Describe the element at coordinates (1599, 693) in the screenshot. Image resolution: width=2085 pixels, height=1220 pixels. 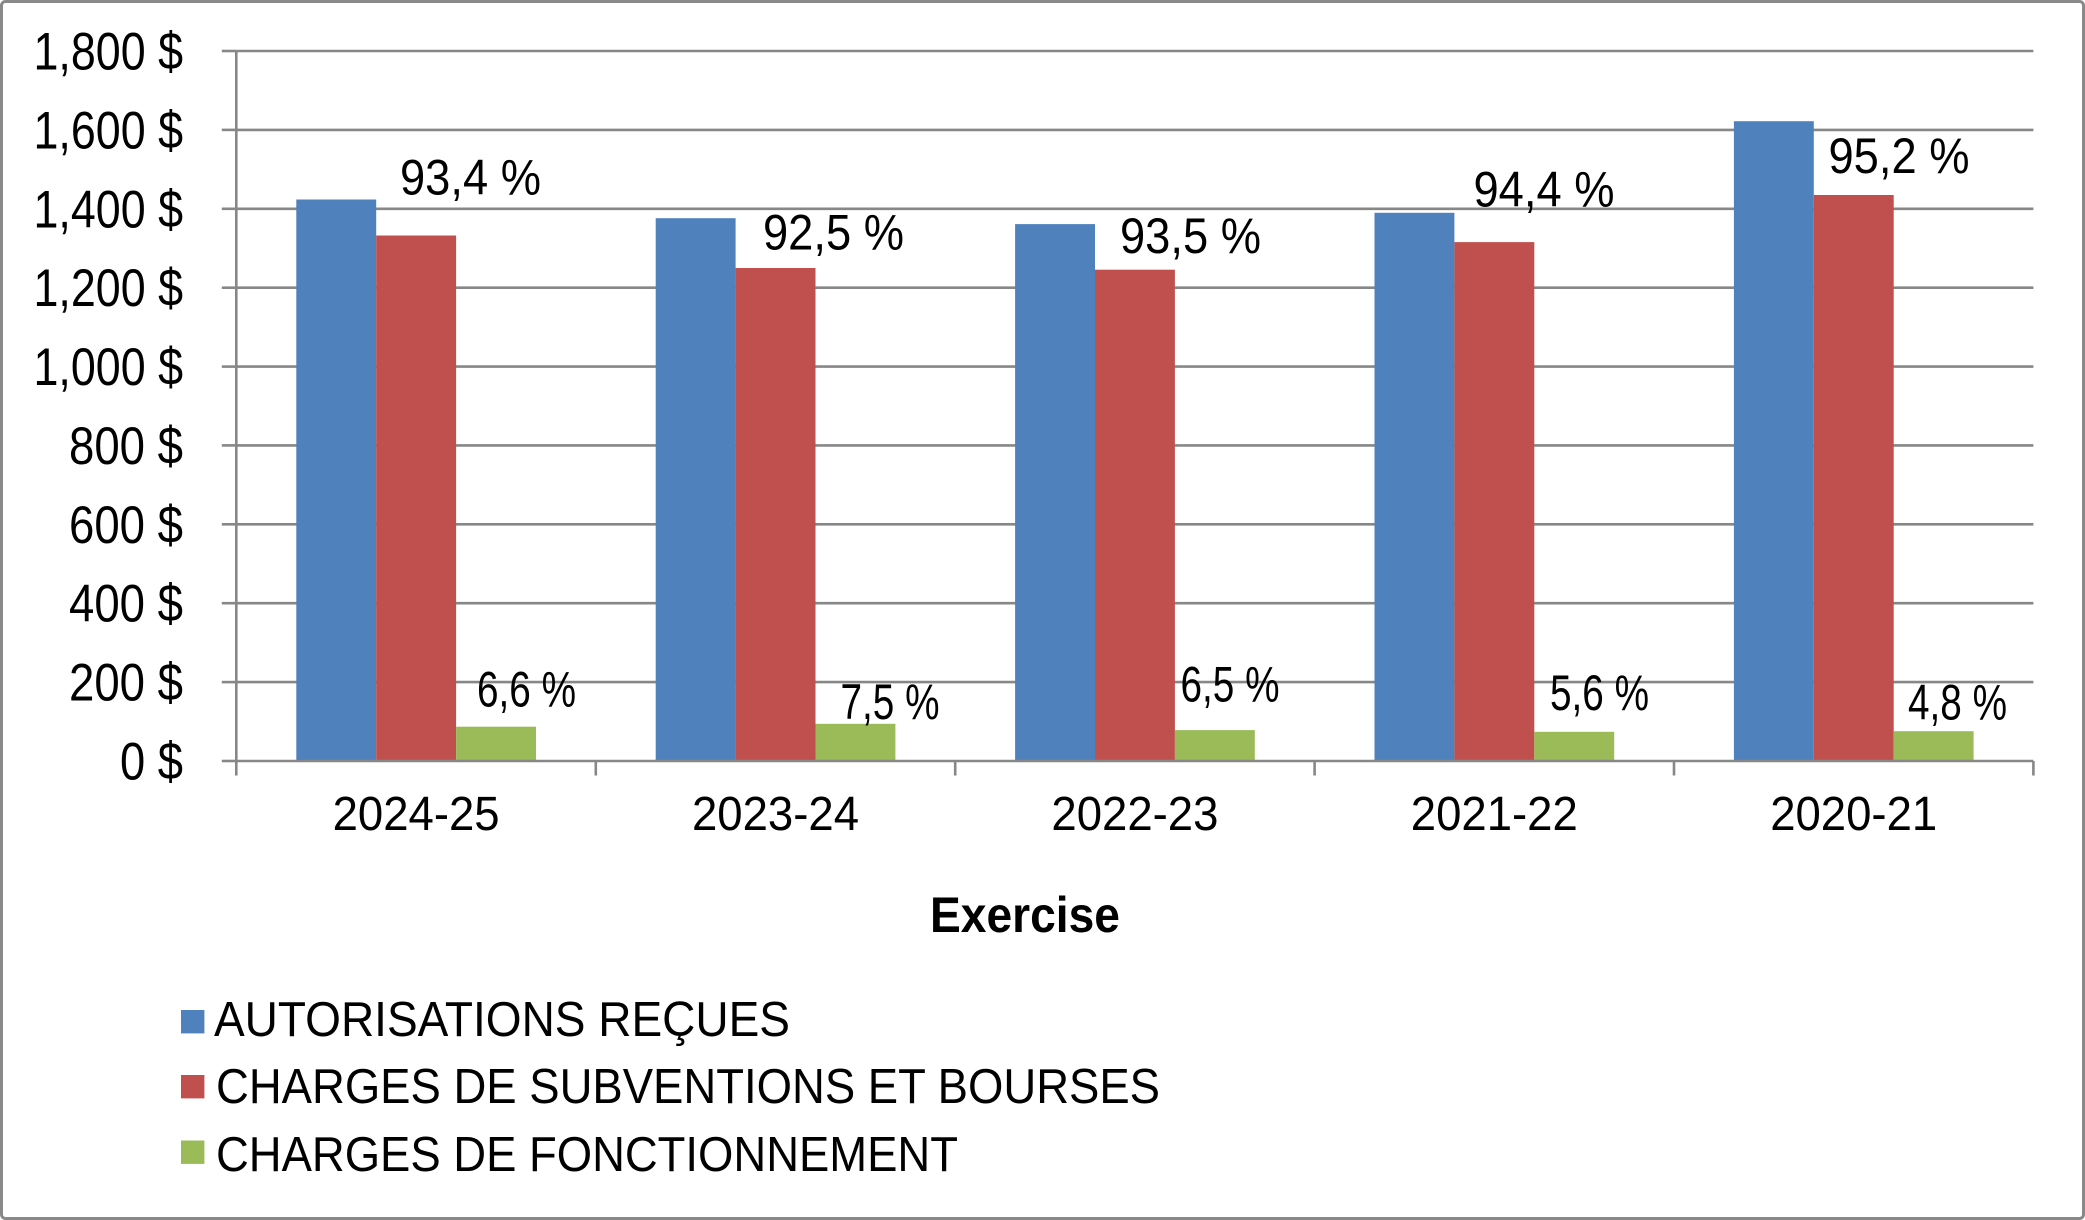
I see `svg-text: 5,6 %` at that location.